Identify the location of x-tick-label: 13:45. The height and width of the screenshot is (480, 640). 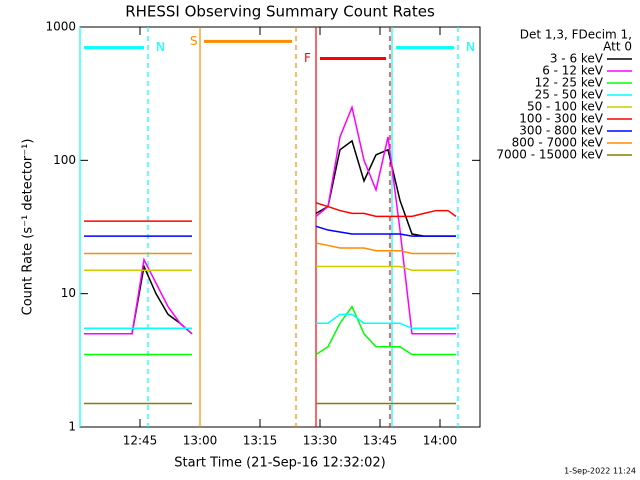
(380, 441).